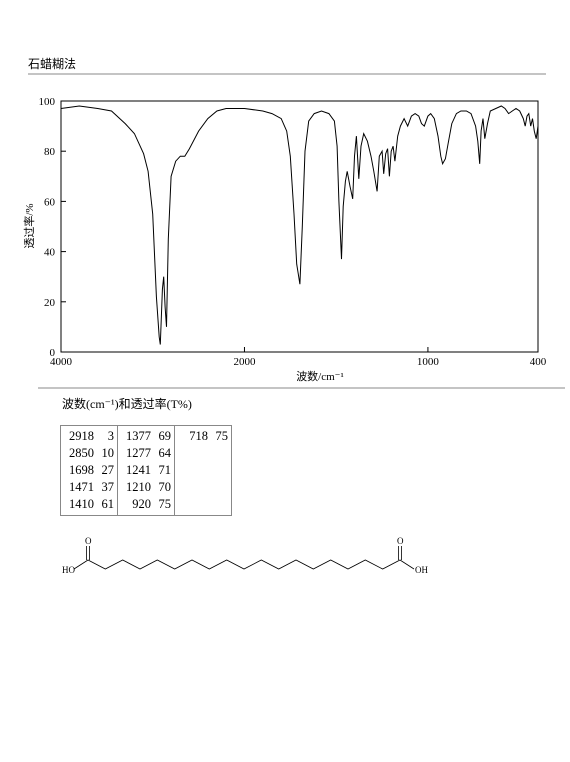 Image resolution: width=570 pixels, height=762 pixels. Describe the element at coordinates (81, 504) in the screenshot. I see `wavenumber: 1410` at that location.